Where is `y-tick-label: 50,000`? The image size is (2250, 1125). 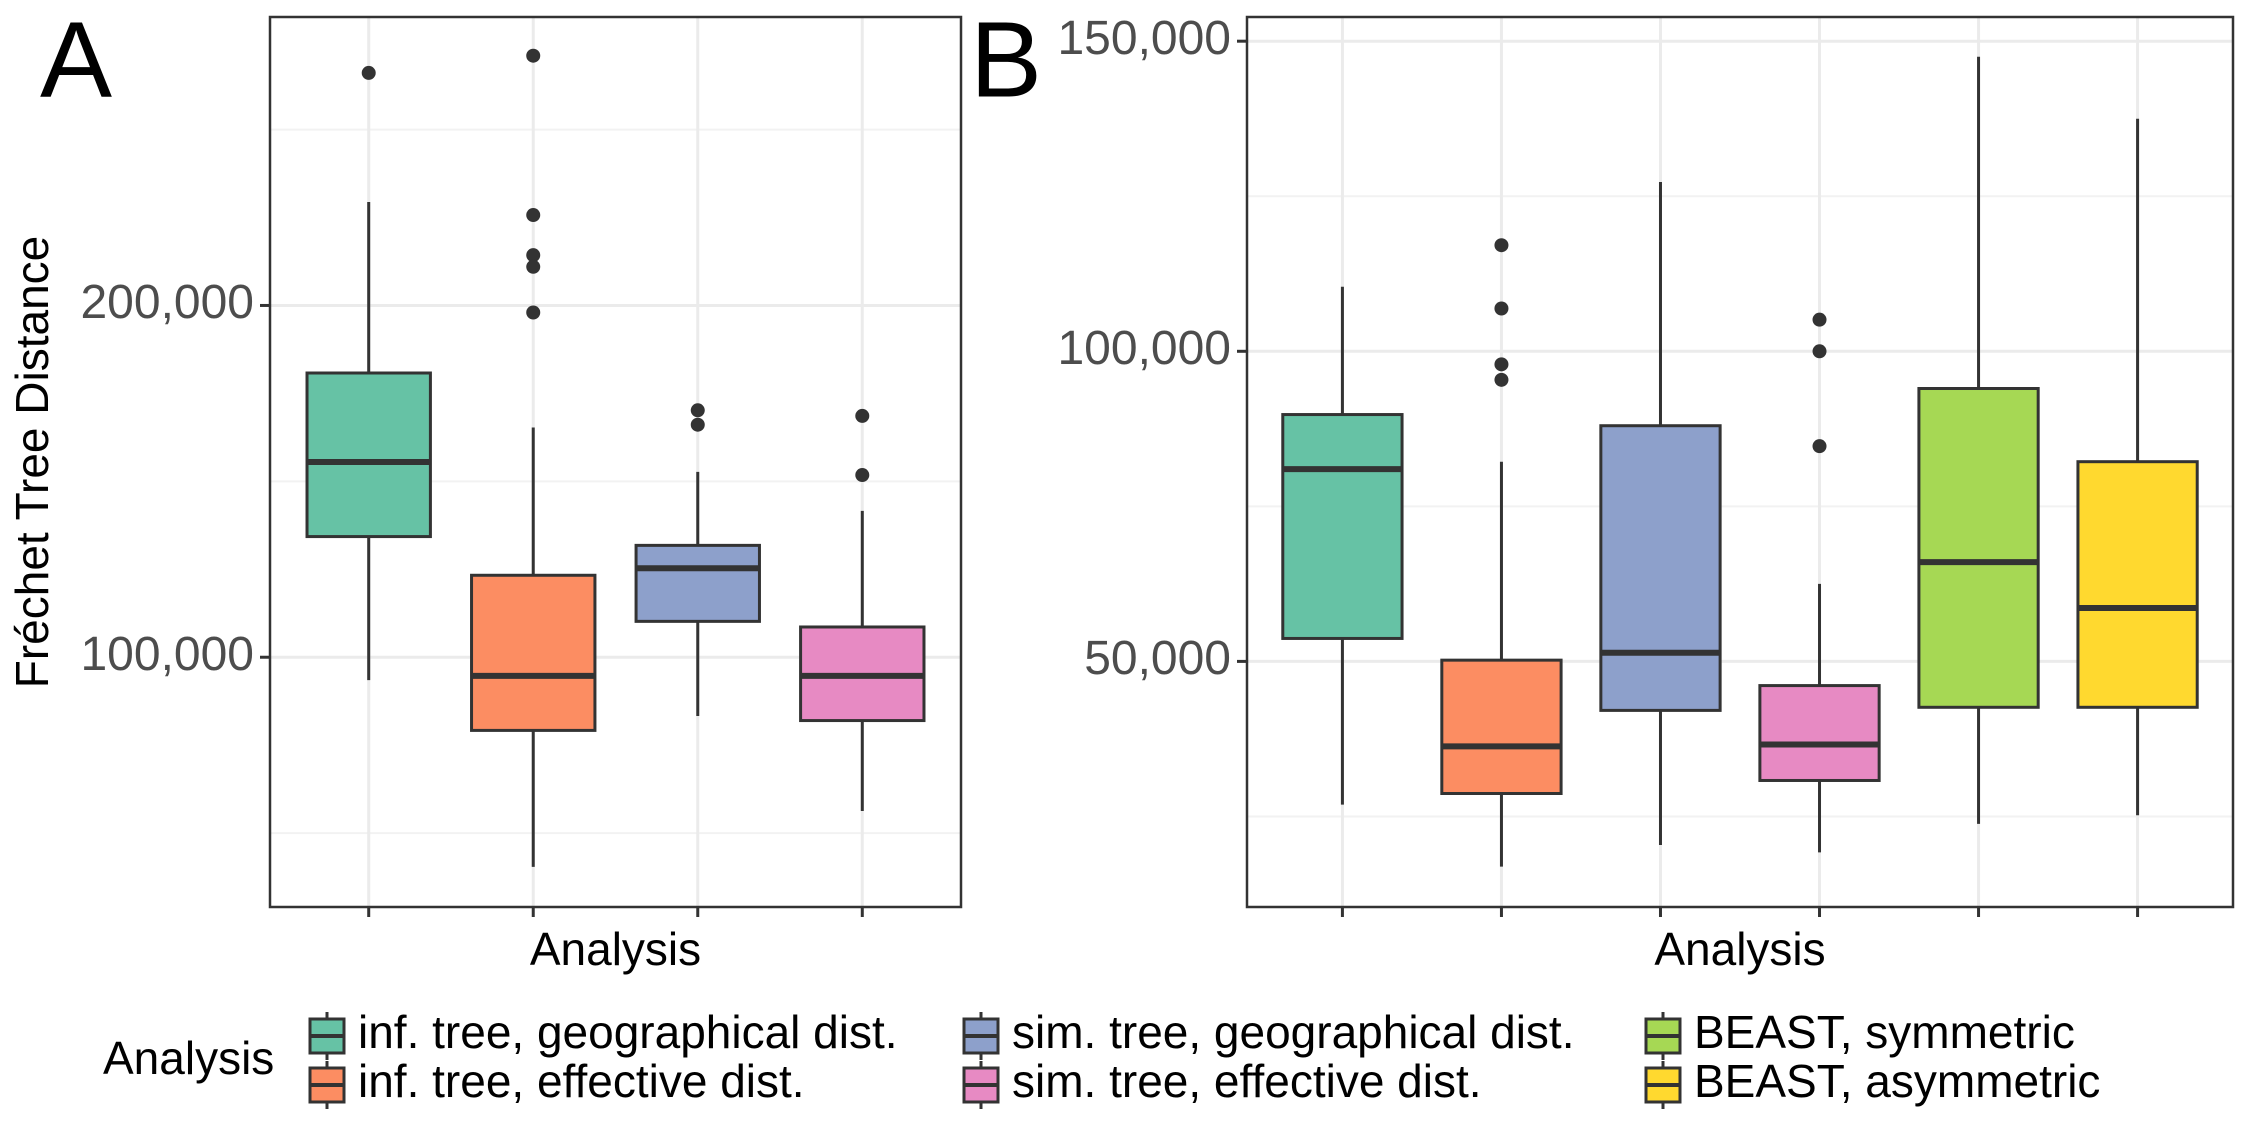
y-tick-label: 50,000 is located at coordinates (1157, 658).